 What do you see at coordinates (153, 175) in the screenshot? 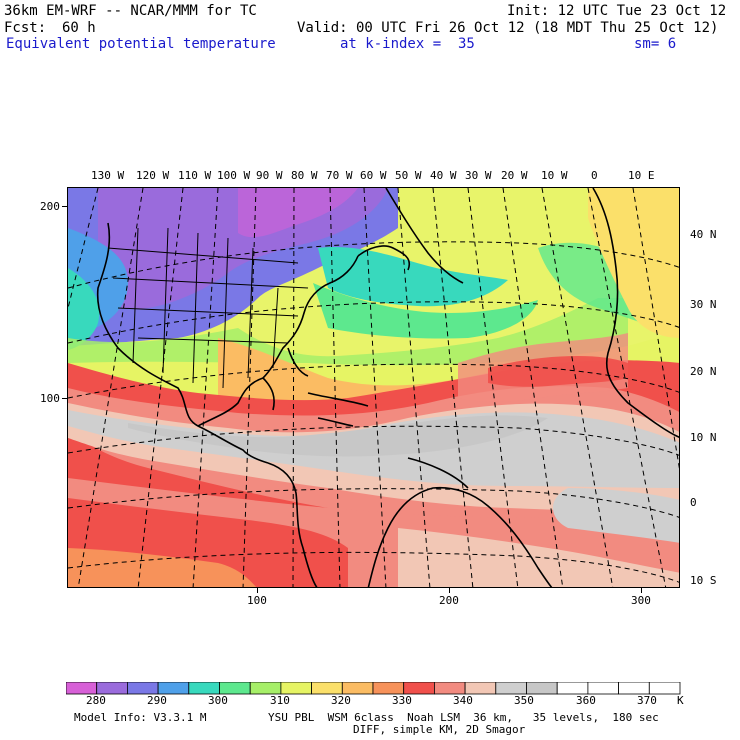
I see `lon-label: 120 W` at bounding box center [153, 175].